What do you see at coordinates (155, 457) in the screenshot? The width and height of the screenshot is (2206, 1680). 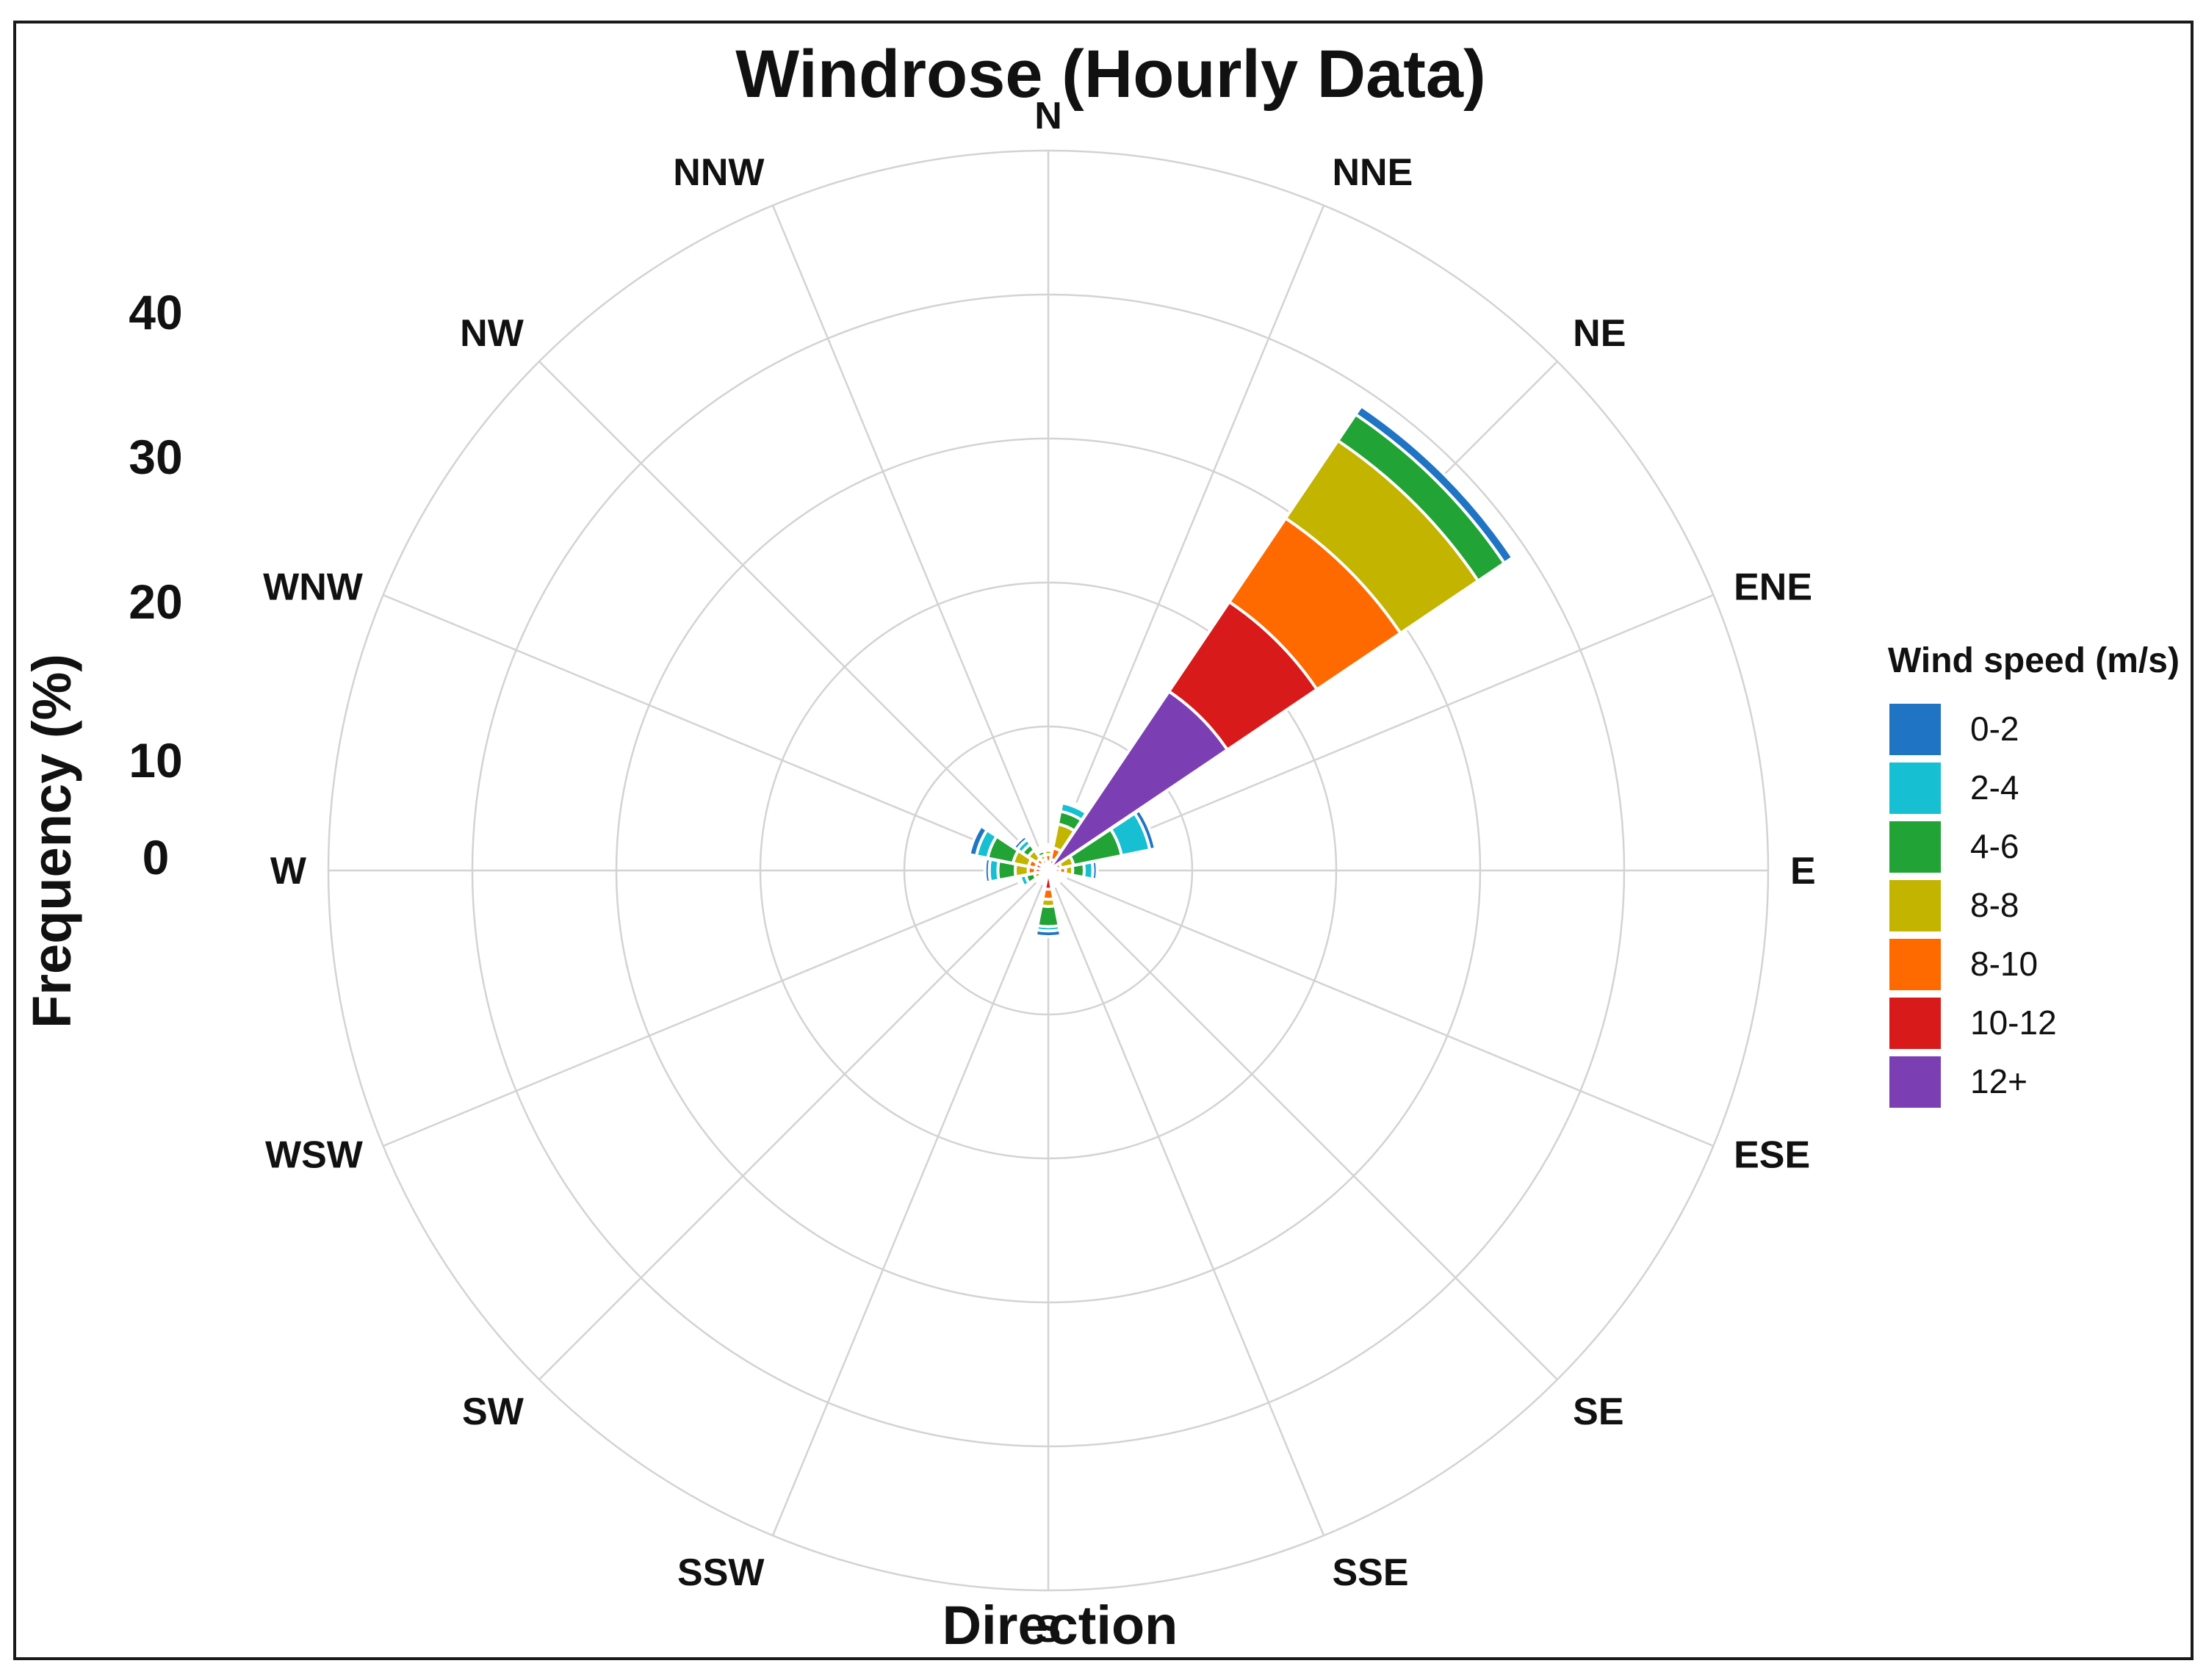 I see `y-tick-label: 30` at bounding box center [155, 457].